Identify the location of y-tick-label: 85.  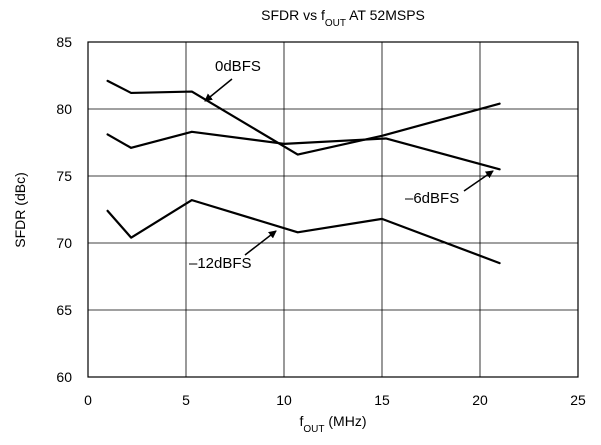
(64, 42).